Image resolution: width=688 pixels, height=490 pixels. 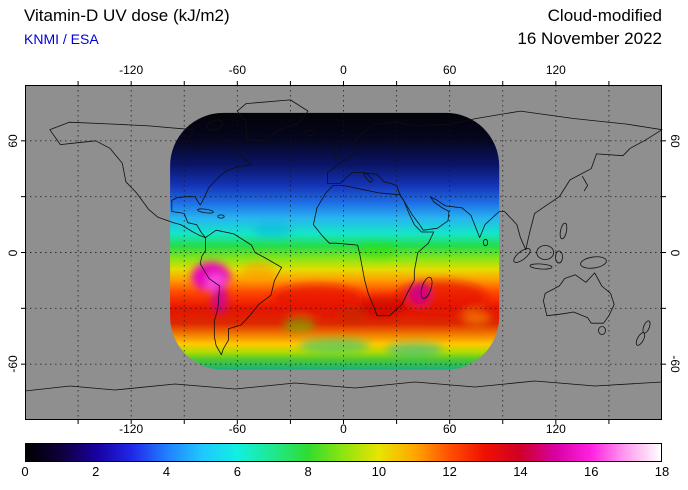 I want to click on island-baffin, so click(x=215, y=125).